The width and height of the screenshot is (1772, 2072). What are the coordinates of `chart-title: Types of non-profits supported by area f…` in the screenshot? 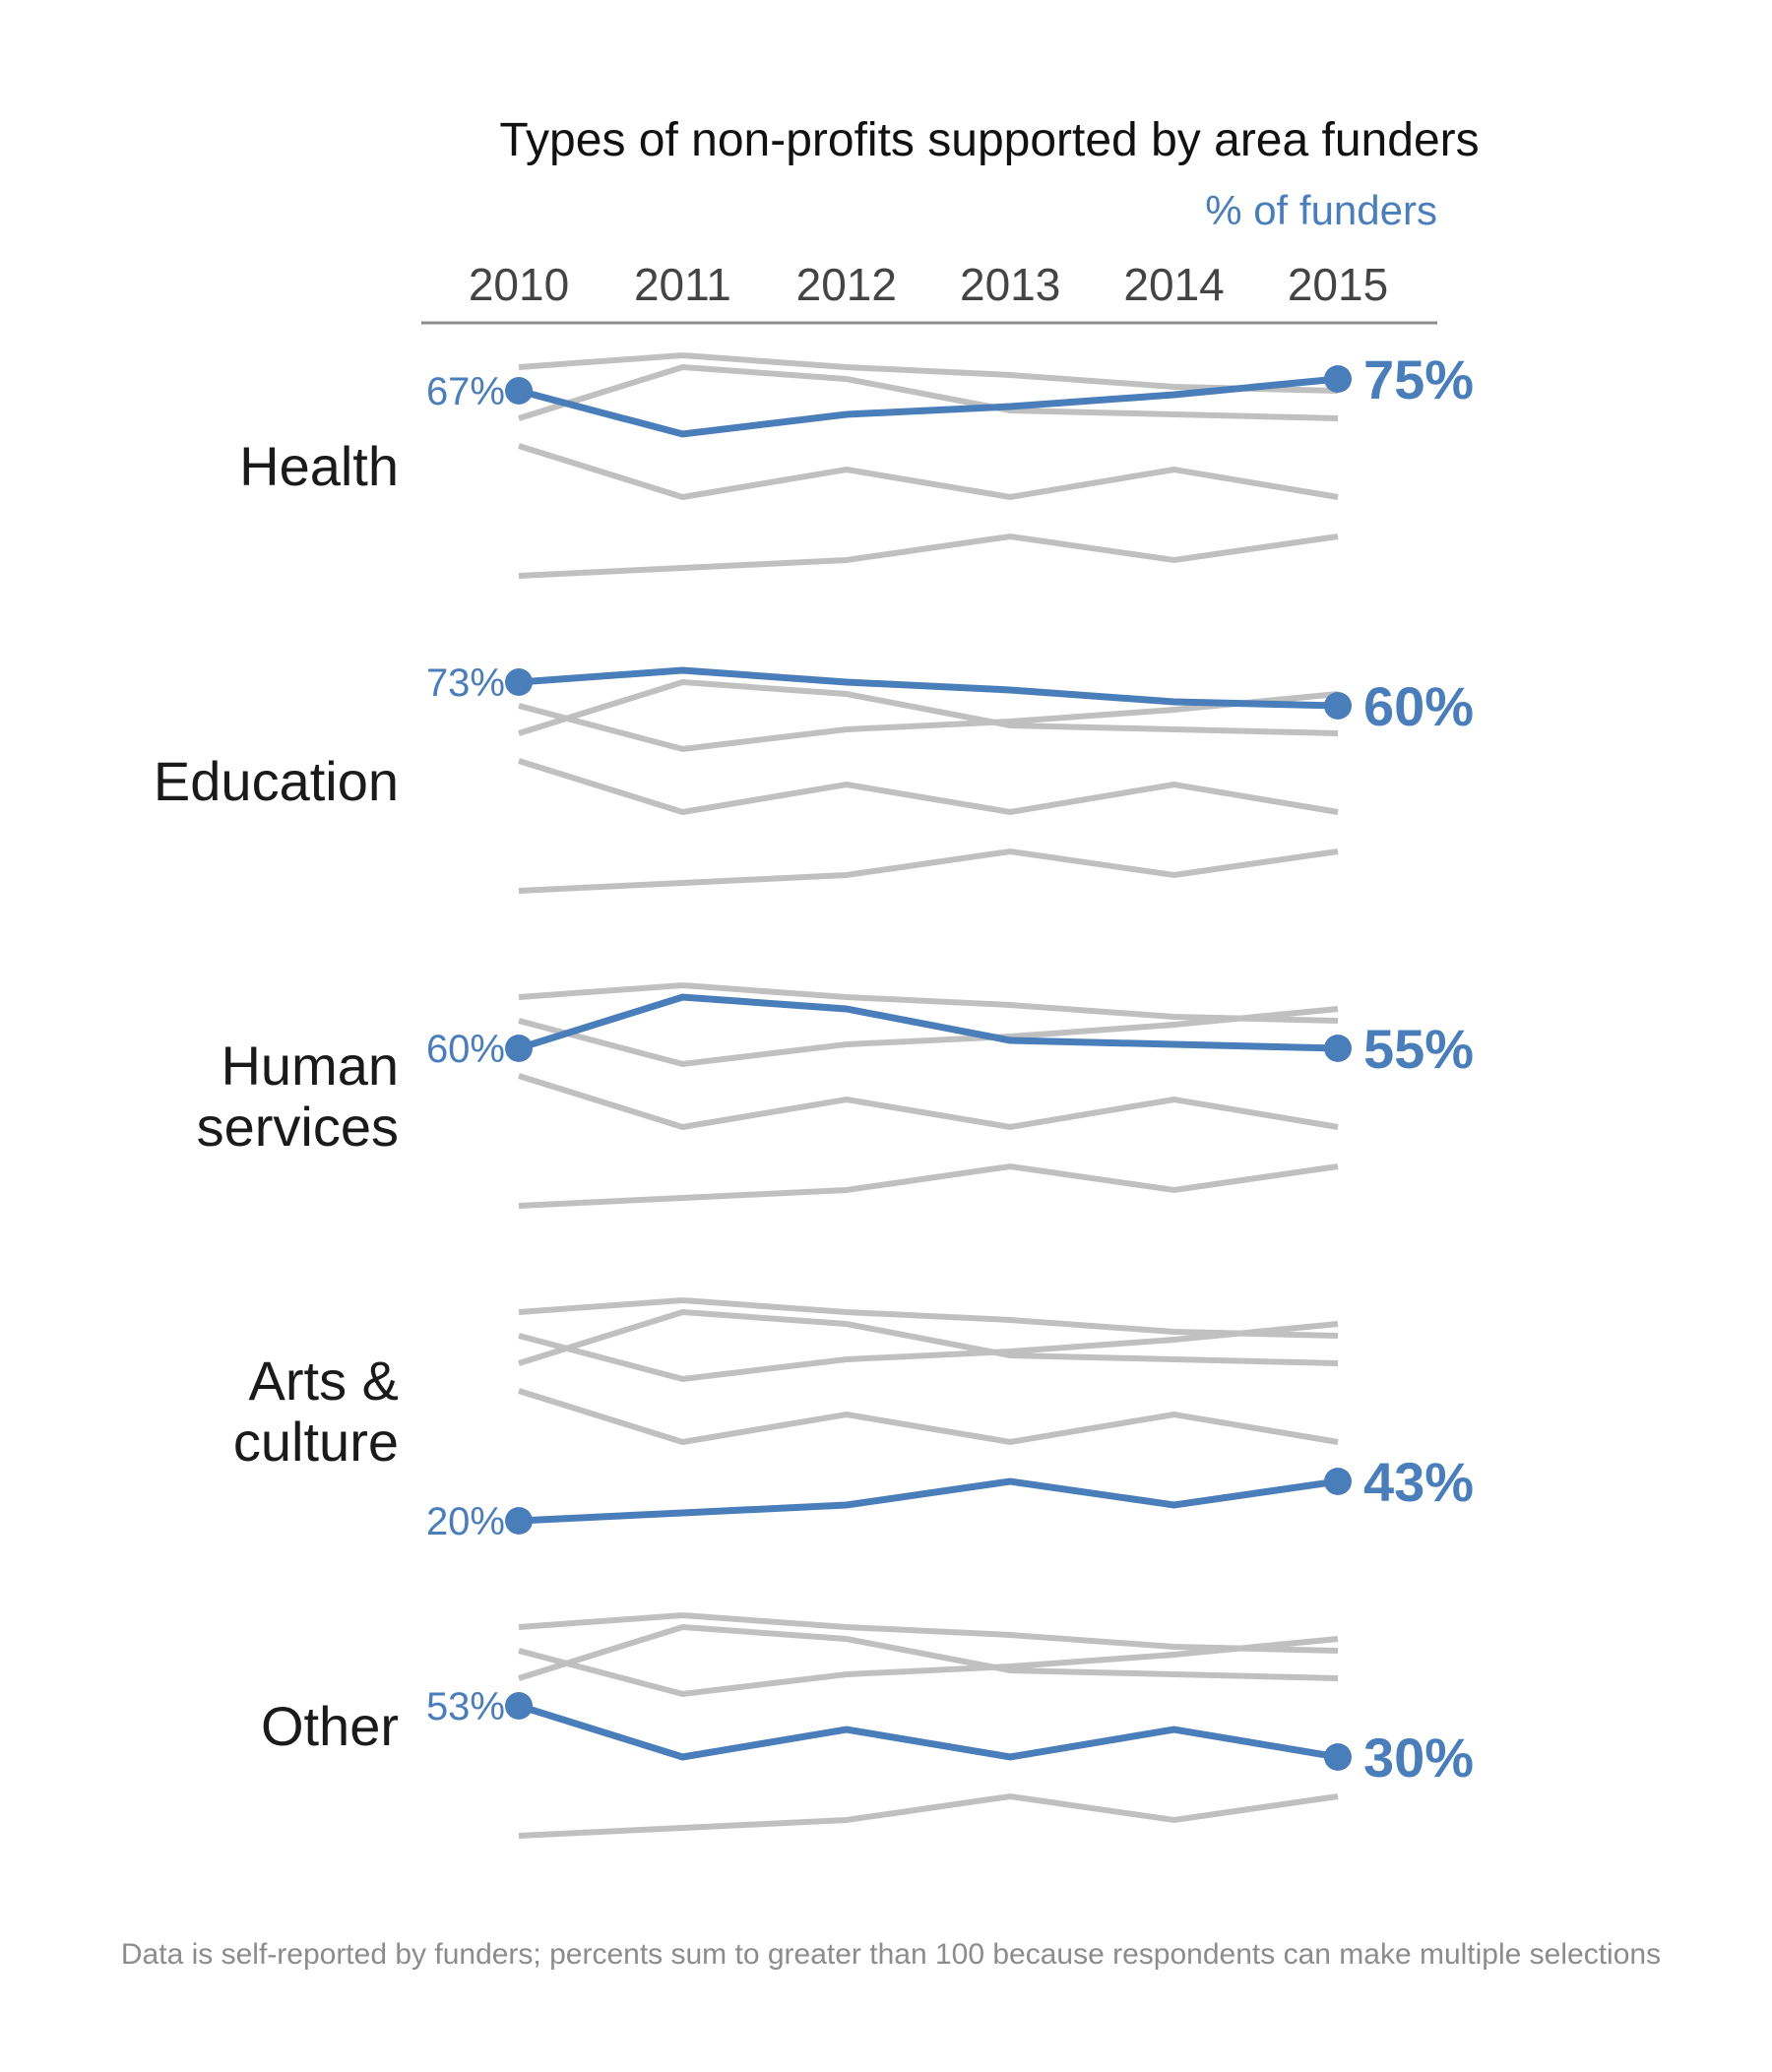 It's located at (989, 140).